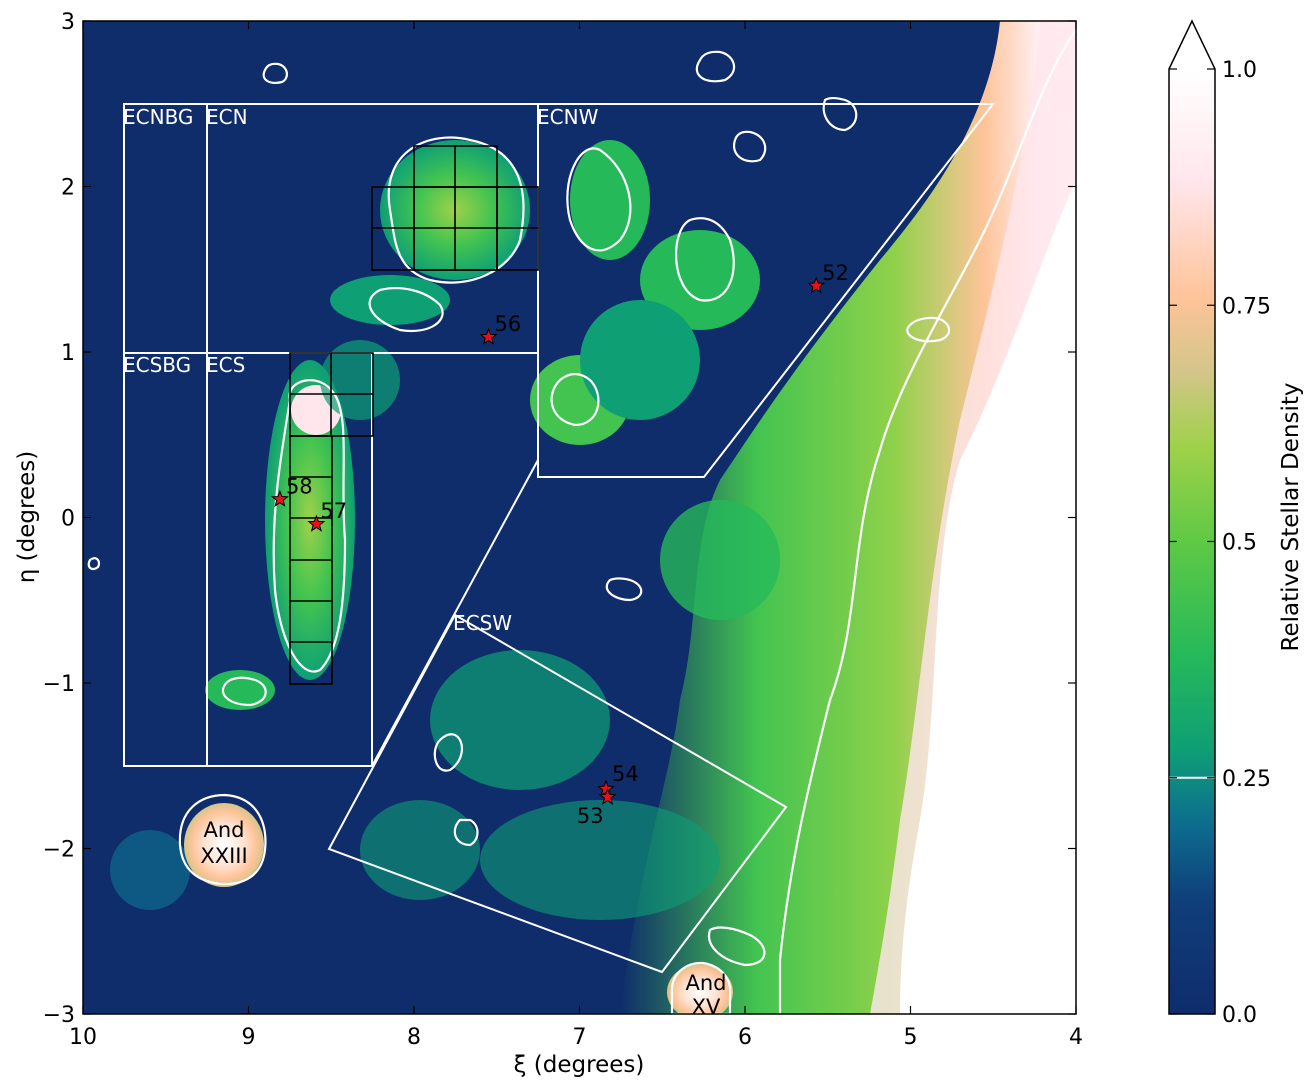 The width and height of the screenshot is (1314, 1089). What do you see at coordinates (482, 623) in the screenshot?
I see `region-label-ecsw: ECSW` at bounding box center [482, 623].